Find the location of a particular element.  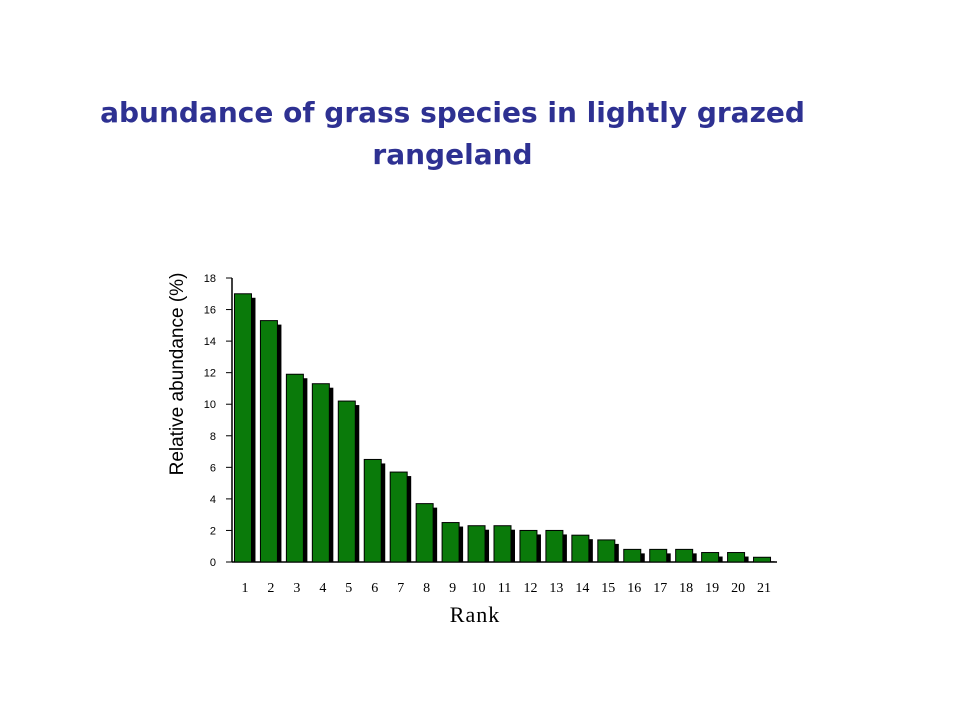

x-tick-label: 10 is located at coordinates (479, 588).